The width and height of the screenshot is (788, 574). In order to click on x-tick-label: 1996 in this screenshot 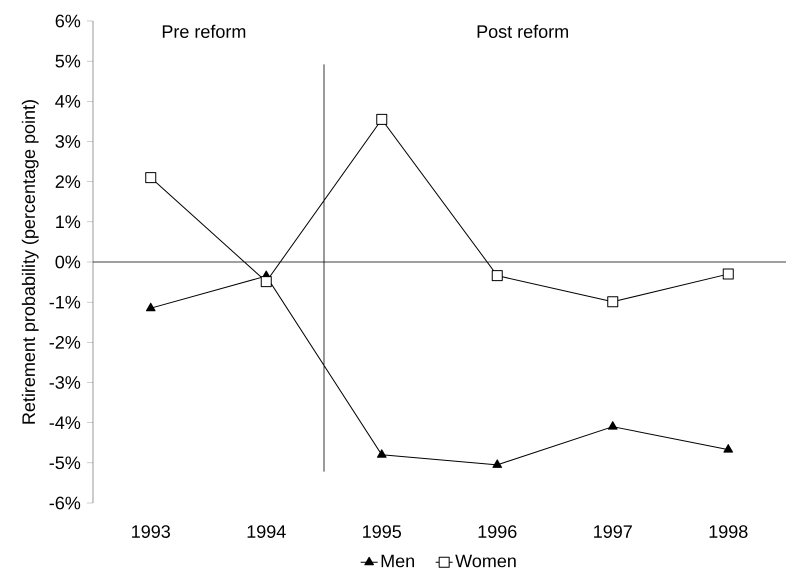, I will do `click(497, 531)`.